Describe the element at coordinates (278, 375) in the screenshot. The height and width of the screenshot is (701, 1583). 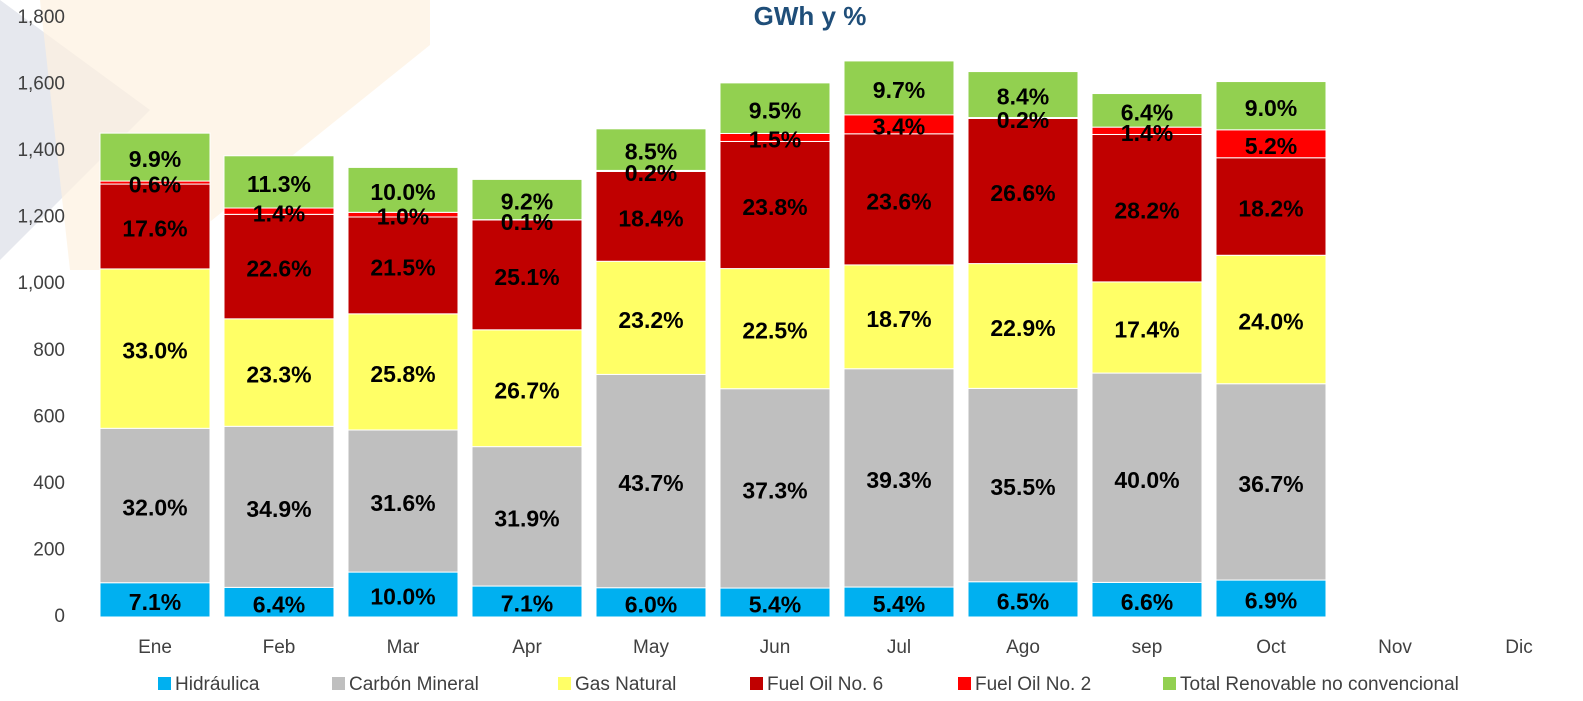
I see `data-label: 23.3%` at that location.